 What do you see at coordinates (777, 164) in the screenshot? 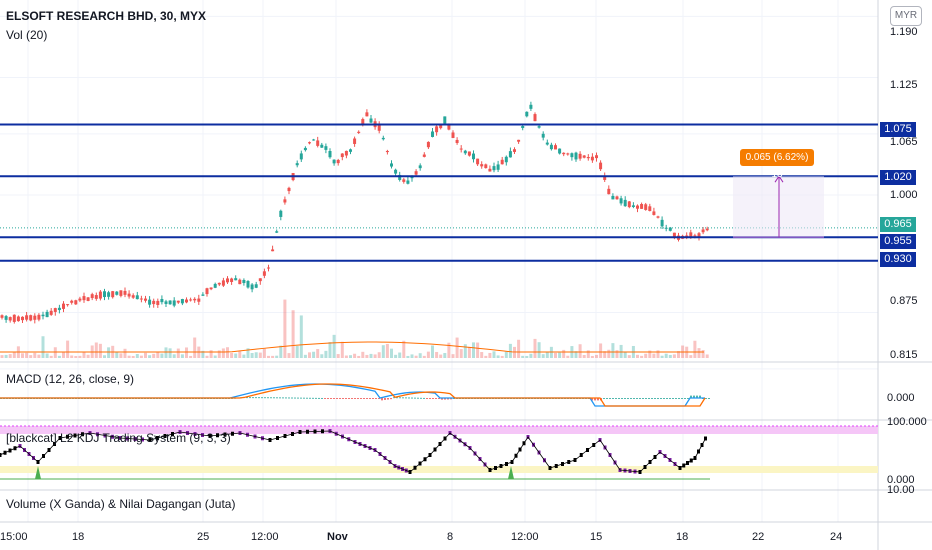
I see `price-range-measure: 0.065 (6.62%) 13` at bounding box center [777, 164].